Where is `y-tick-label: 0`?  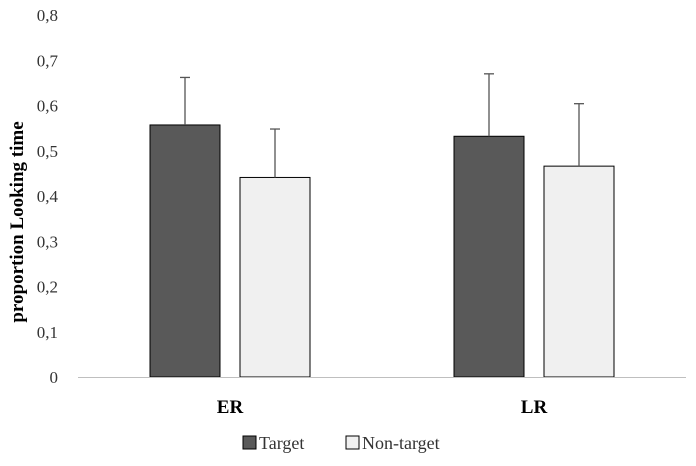
y-tick-label: 0 is located at coordinates (54, 377).